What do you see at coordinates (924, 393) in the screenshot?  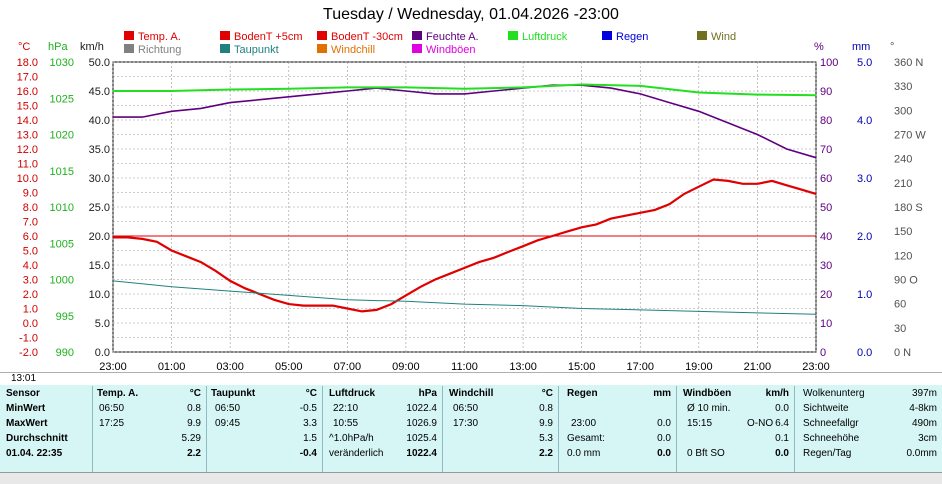 I see `cloudbase-value: 397m` at bounding box center [924, 393].